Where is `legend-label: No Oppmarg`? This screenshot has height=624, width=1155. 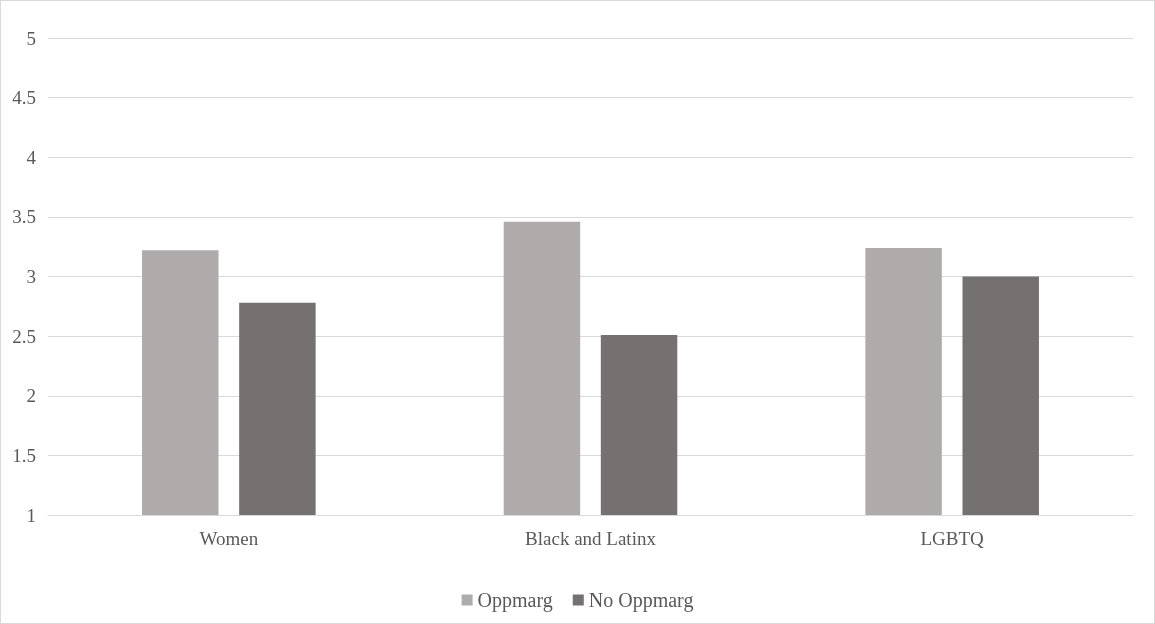 legend-label: No Oppmarg is located at coordinates (641, 600).